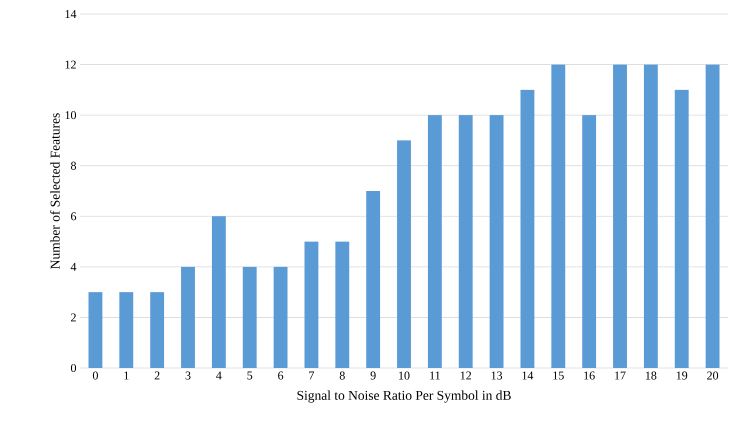 The image size is (737, 436). Describe the element at coordinates (466, 376) in the screenshot. I see `x-tick-label: 12` at that location.